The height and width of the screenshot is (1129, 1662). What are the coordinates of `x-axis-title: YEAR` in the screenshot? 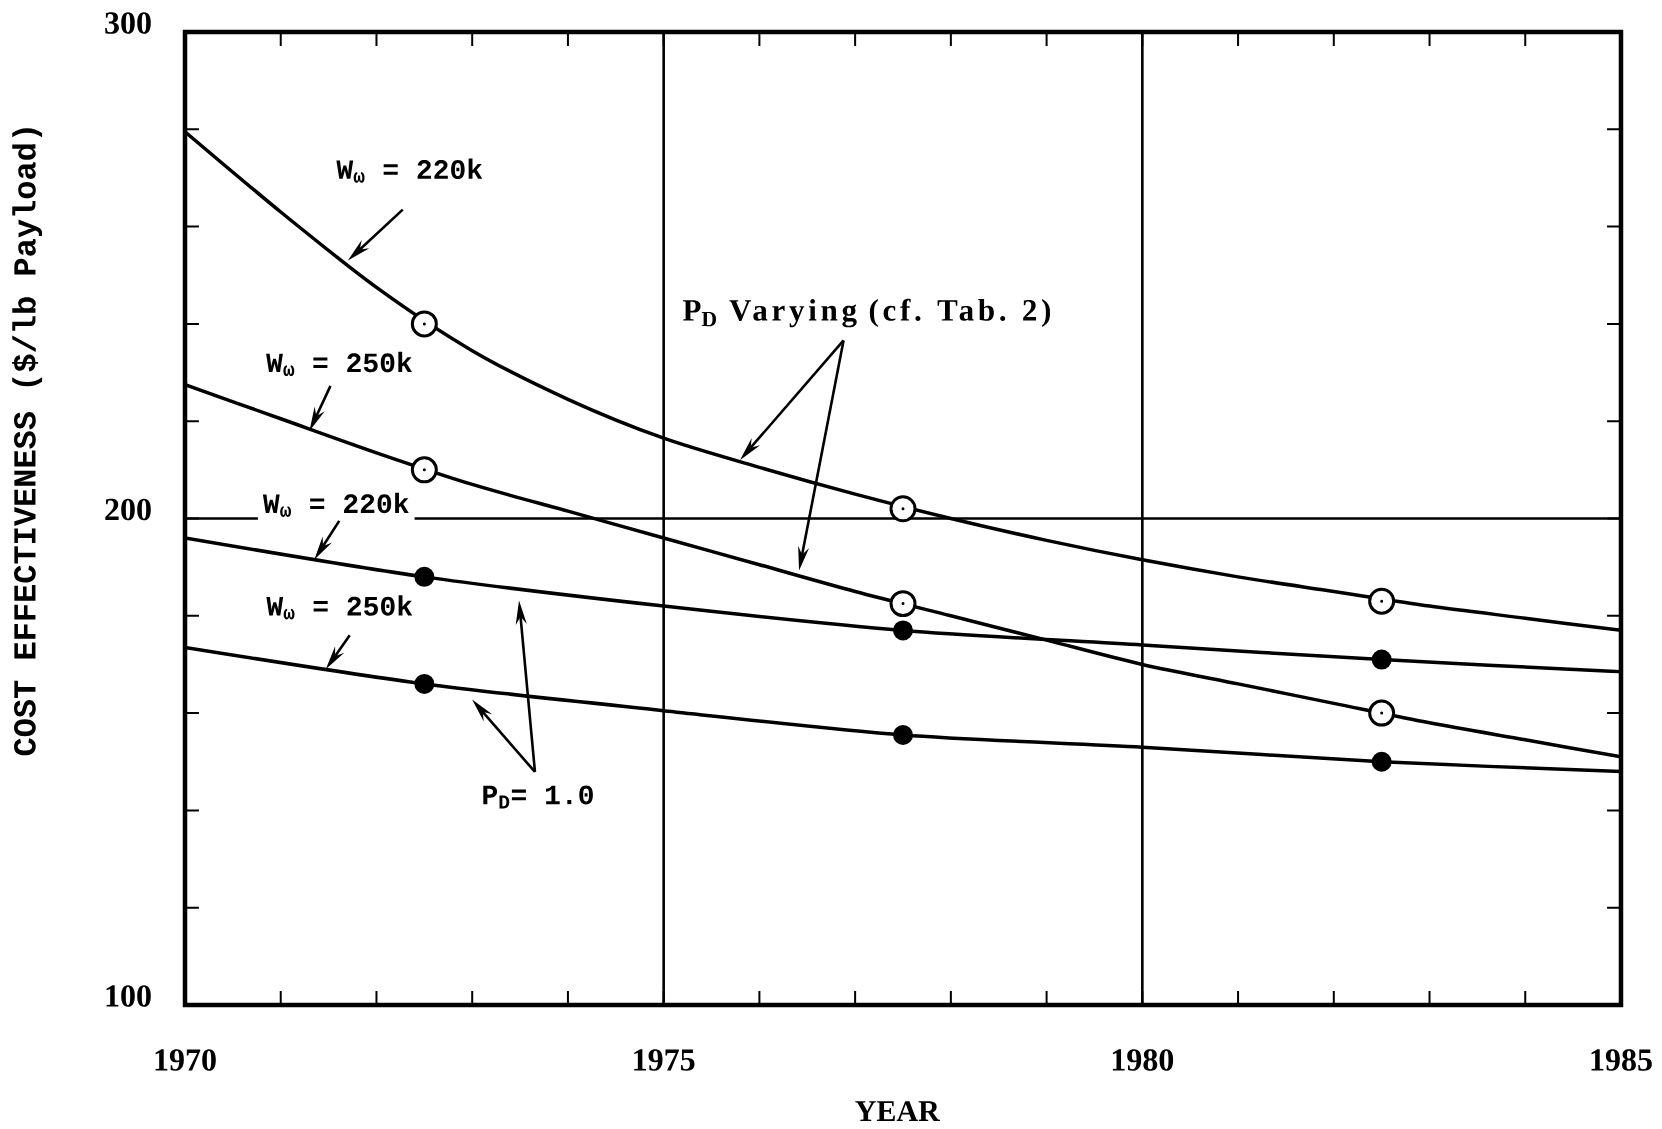 It's located at (898, 1111).